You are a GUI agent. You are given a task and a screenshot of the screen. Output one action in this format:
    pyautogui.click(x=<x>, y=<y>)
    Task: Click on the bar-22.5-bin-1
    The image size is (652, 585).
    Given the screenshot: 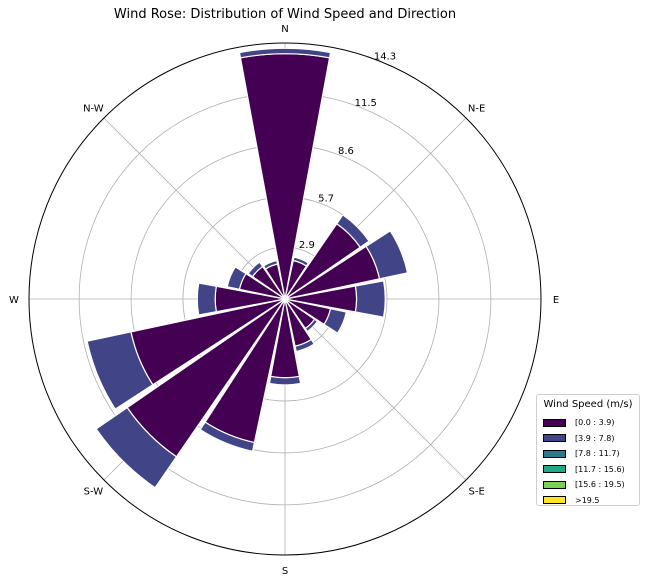 What is the action you would take?
    pyautogui.click(x=301, y=261)
    